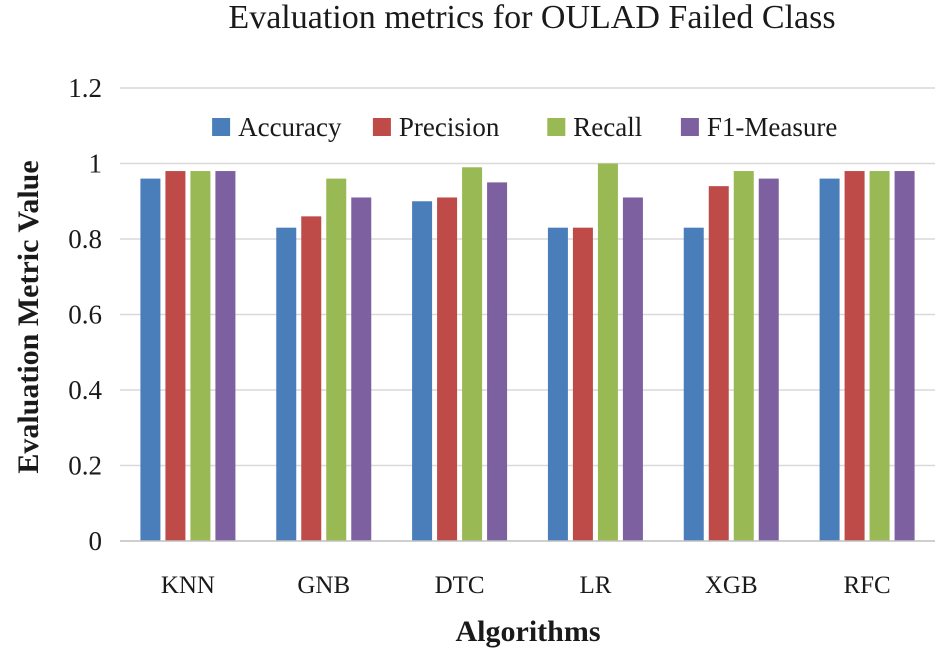  Describe the element at coordinates (718, 363) in the screenshot. I see `bar-xgb-precision` at that location.